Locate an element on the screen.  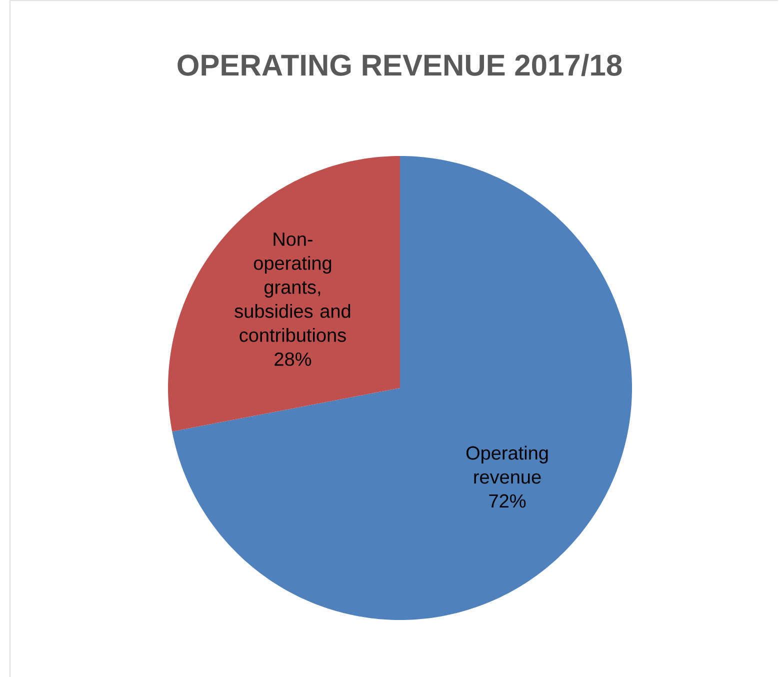
slice-label: Operating revenue is located at coordinates (507, 465).